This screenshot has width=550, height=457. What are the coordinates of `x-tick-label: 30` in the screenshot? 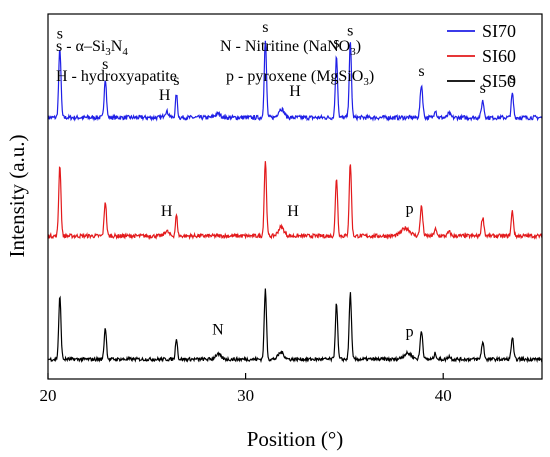 It's located at (245, 395).